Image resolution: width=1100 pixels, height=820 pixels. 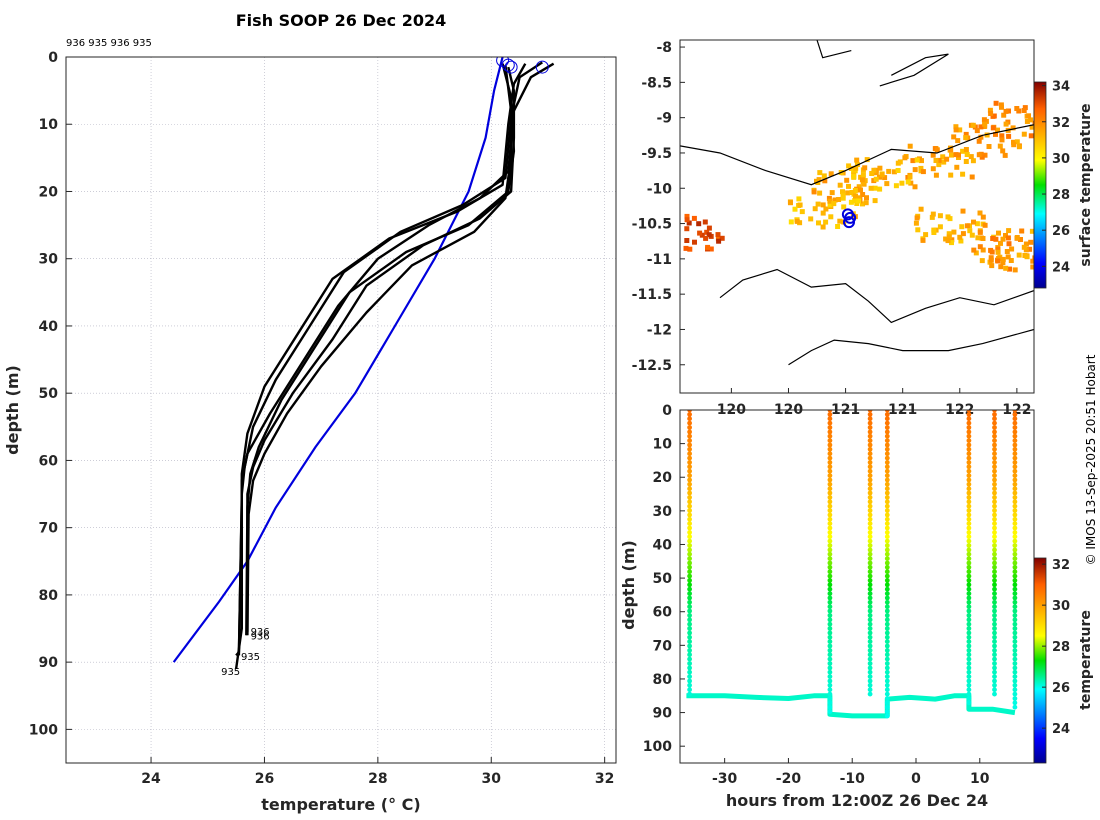 I want to click on profile-ytick-label: 80, so click(x=49, y=596).